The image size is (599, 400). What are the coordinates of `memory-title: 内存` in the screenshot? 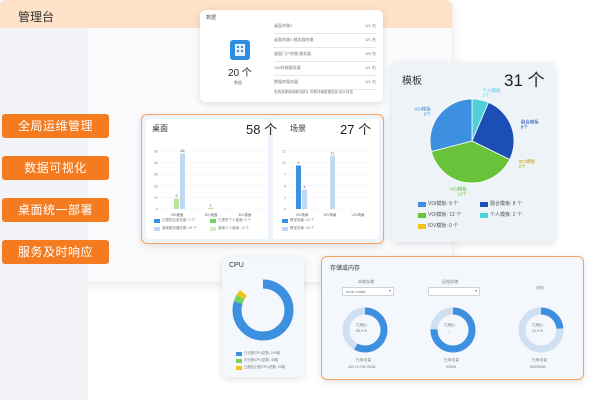 It's located at (540, 287).